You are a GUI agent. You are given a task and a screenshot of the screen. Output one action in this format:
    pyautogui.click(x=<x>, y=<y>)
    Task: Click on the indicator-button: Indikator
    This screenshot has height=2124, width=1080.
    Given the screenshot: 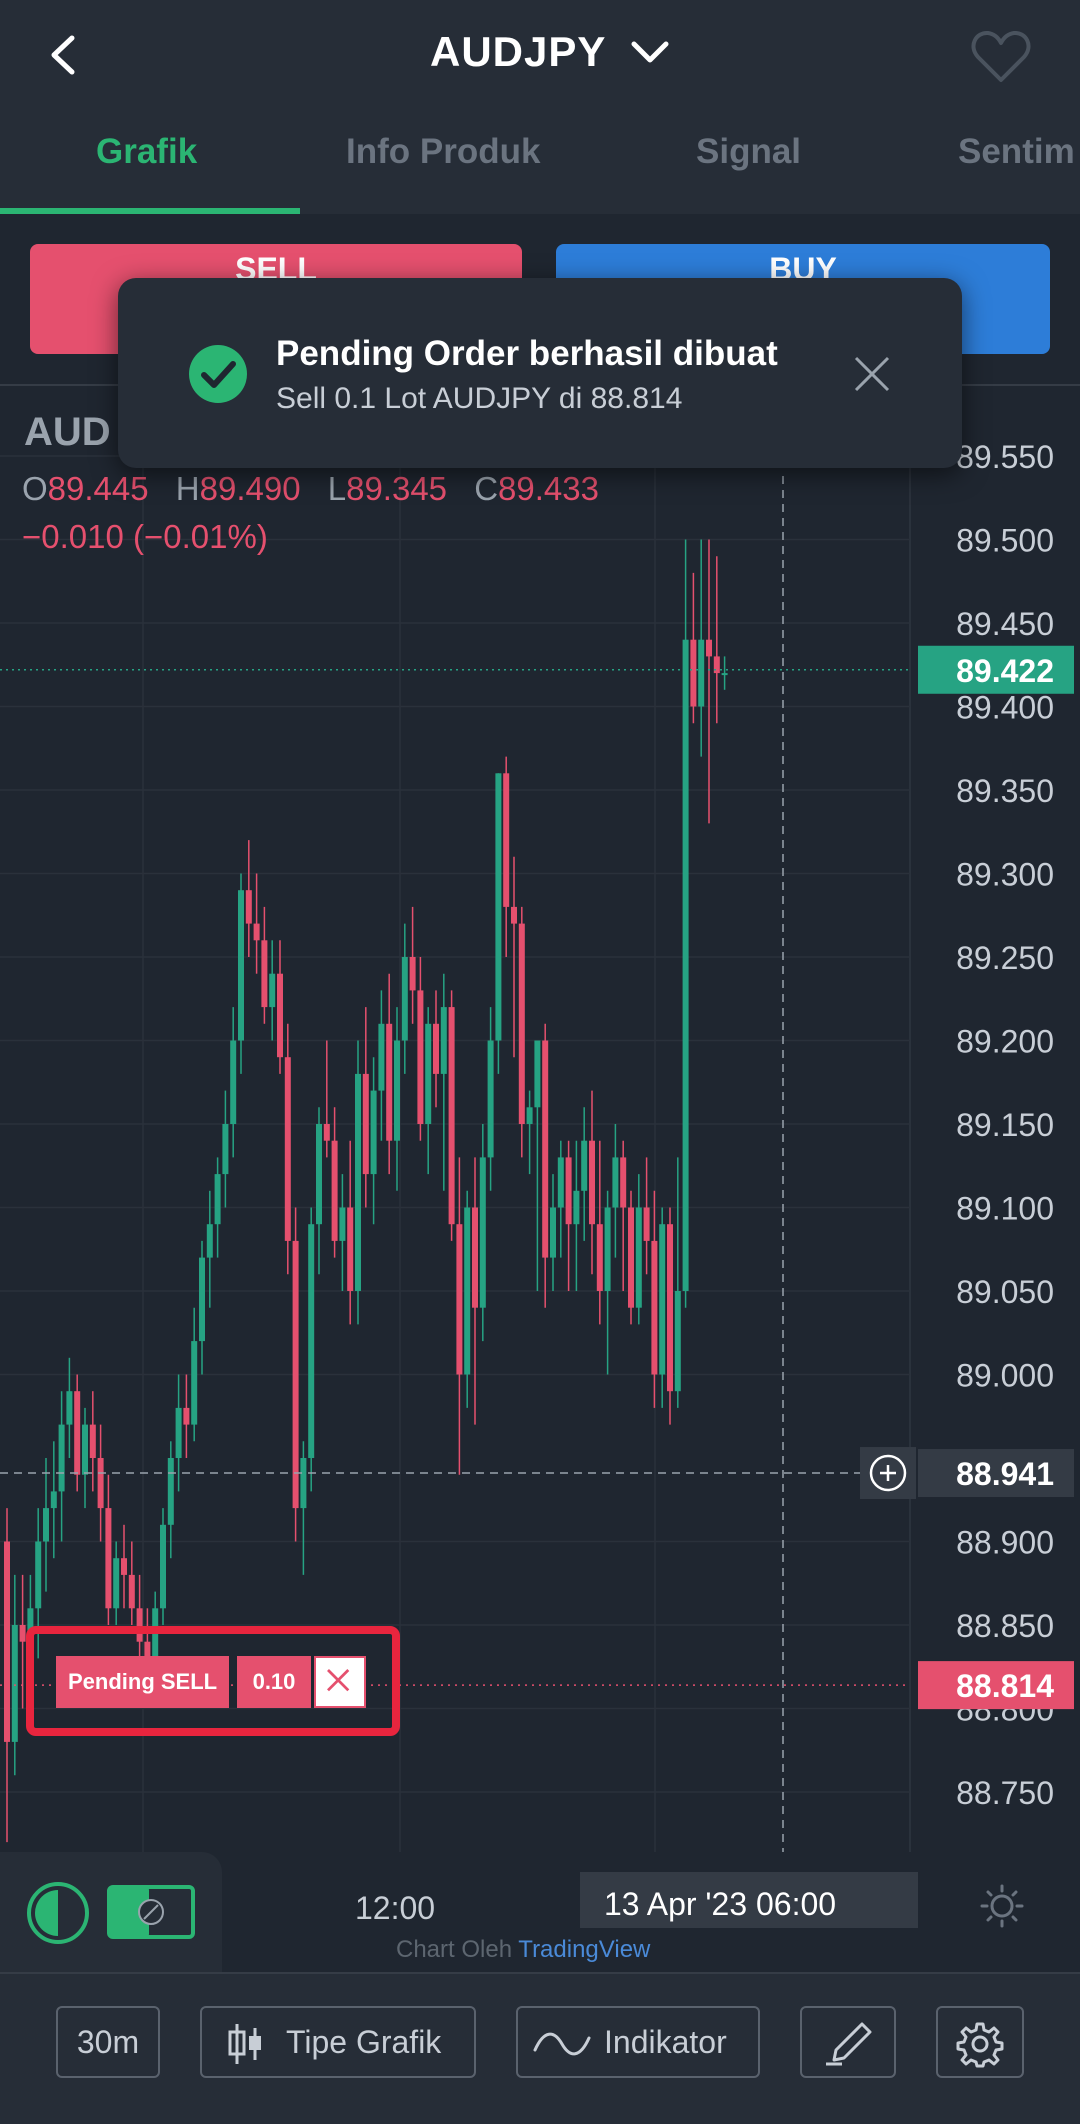 What is the action you would take?
    pyautogui.click(x=638, y=2042)
    